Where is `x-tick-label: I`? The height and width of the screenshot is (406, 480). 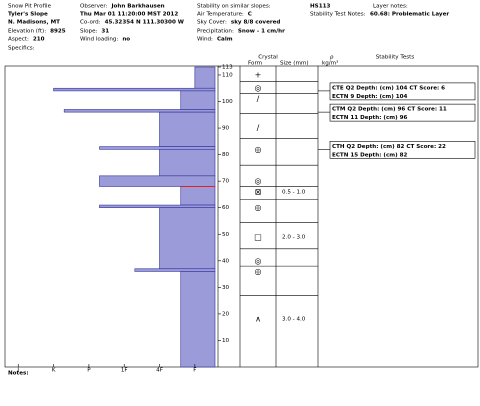 x-tick-label: I is located at coordinates (18, 371).